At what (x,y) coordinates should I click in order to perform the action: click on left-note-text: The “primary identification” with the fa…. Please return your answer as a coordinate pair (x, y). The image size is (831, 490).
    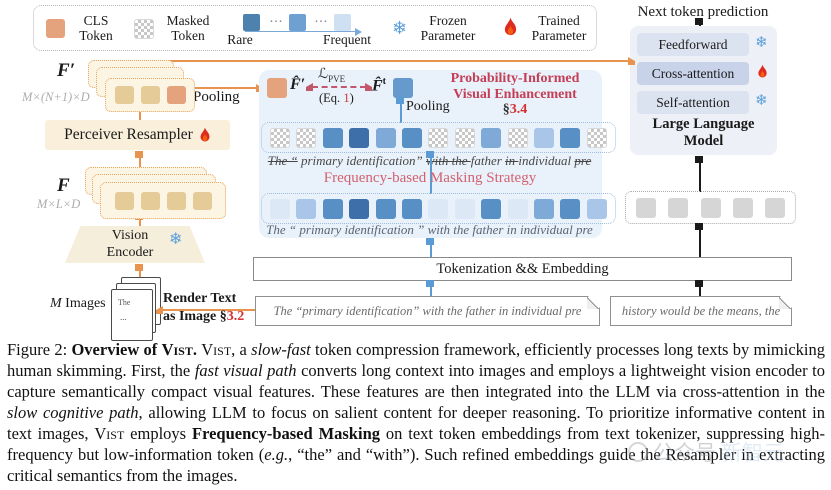
    Looking at the image, I should click on (427, 310).